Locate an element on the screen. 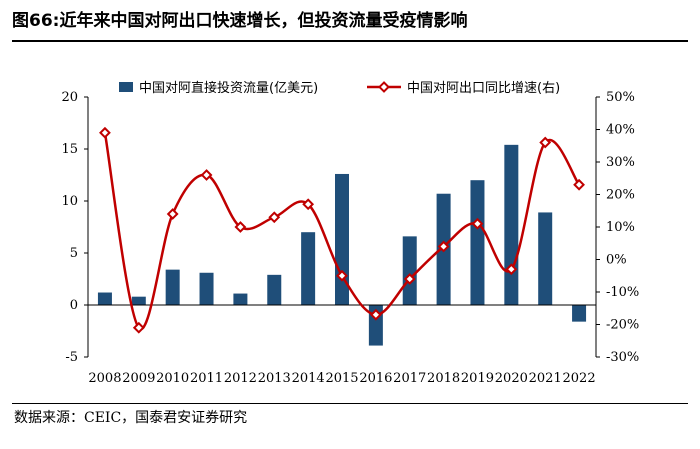  left-tick-label: 20 is located at coordinates (69, 97).